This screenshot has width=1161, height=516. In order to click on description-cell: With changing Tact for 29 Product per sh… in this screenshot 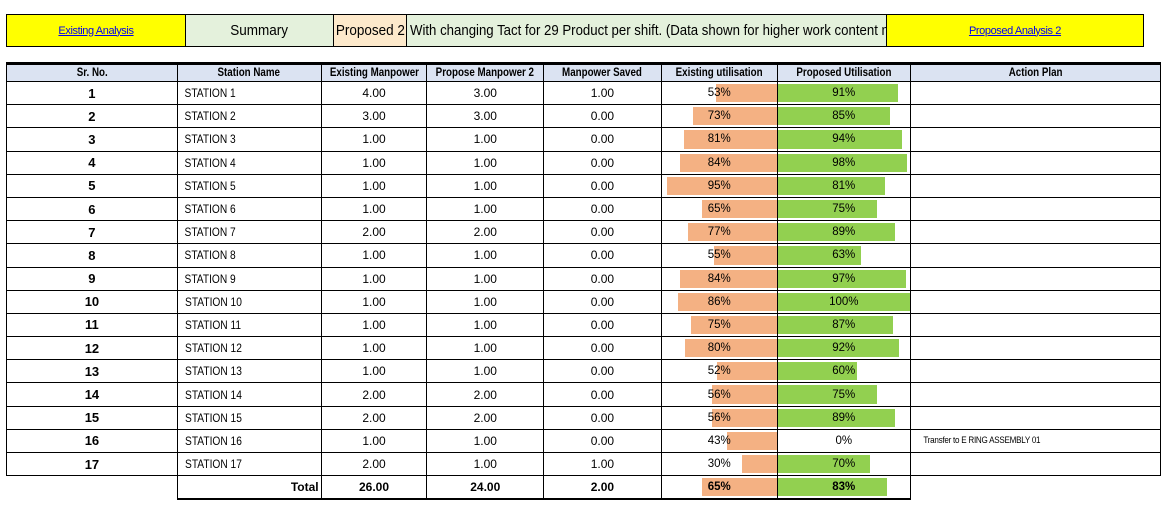, I will do `click(661, 30)`.